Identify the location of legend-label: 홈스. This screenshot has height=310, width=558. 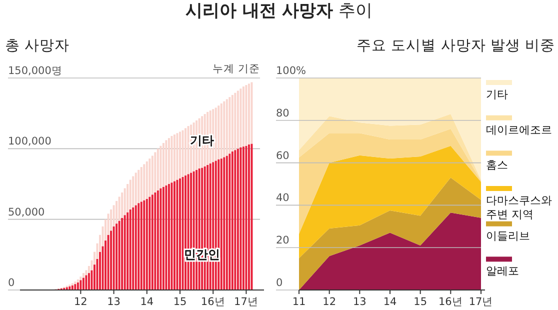
(497, 165).